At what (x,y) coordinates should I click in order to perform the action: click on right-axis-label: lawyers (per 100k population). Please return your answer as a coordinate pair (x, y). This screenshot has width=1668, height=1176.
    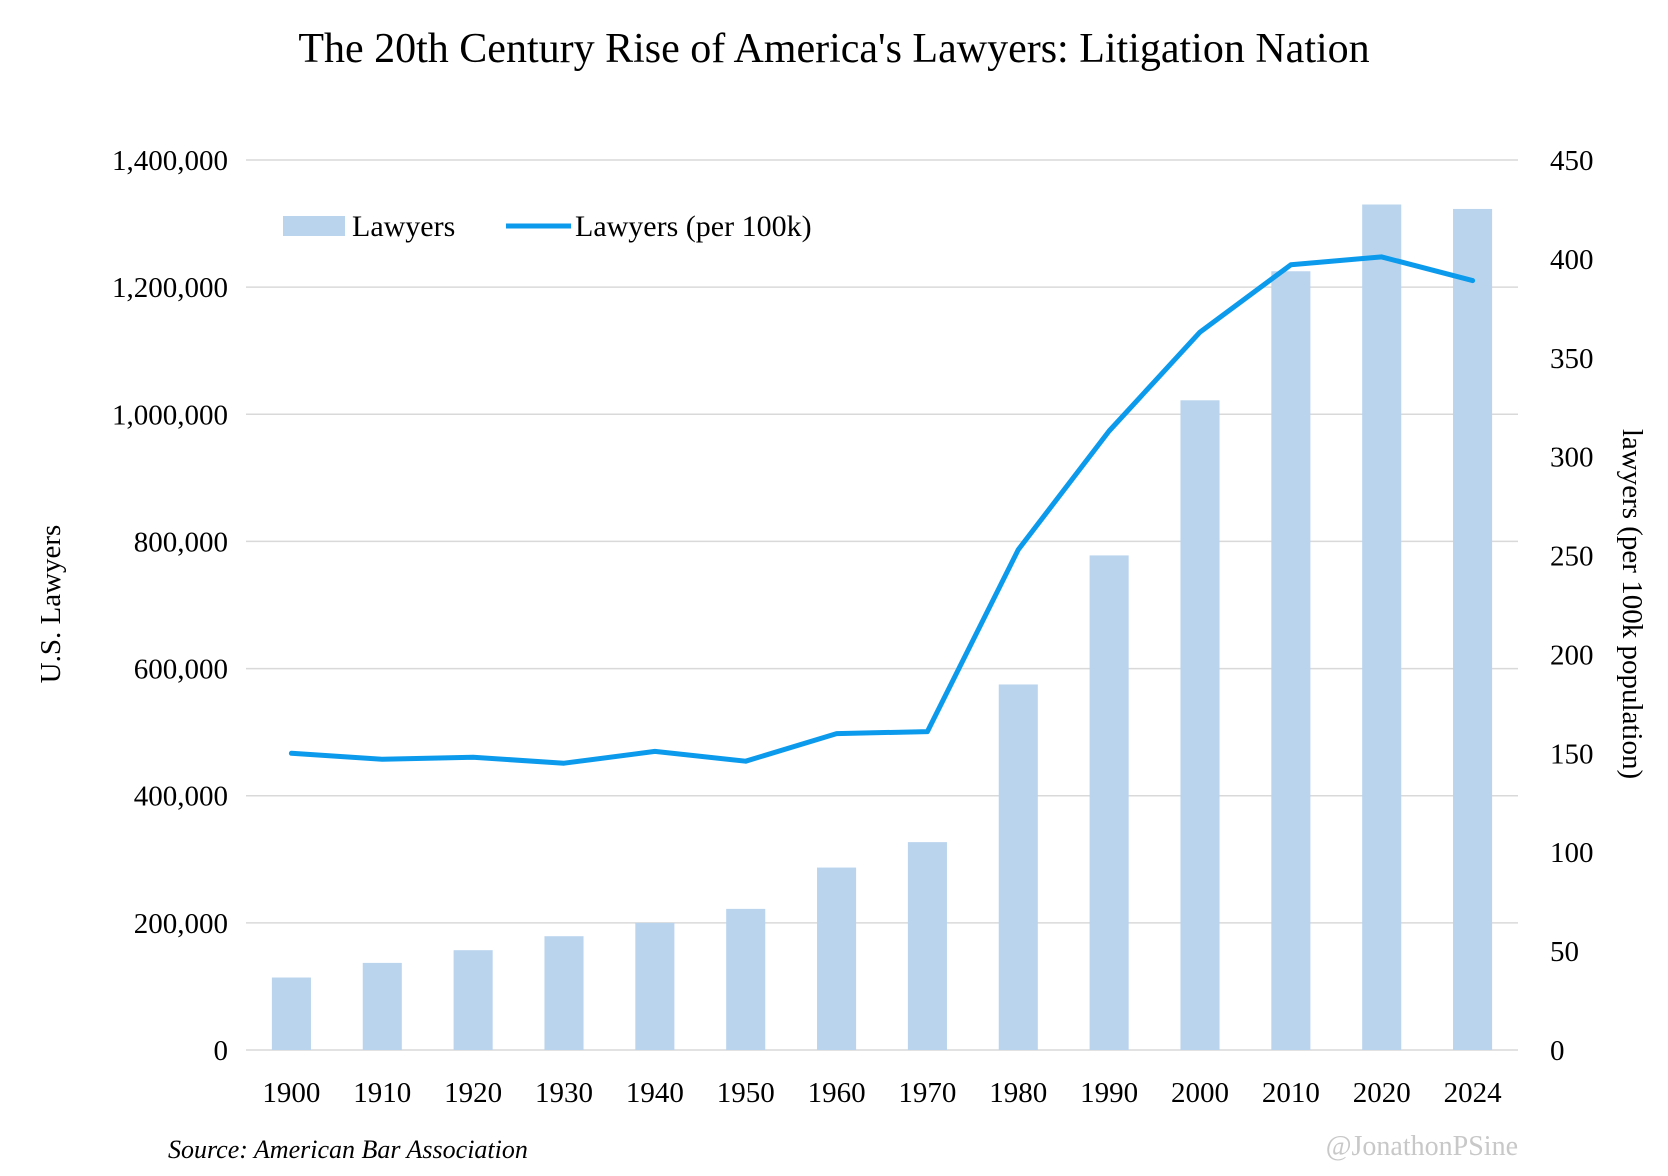
    Looking at the image, I should click on (1632, 604).